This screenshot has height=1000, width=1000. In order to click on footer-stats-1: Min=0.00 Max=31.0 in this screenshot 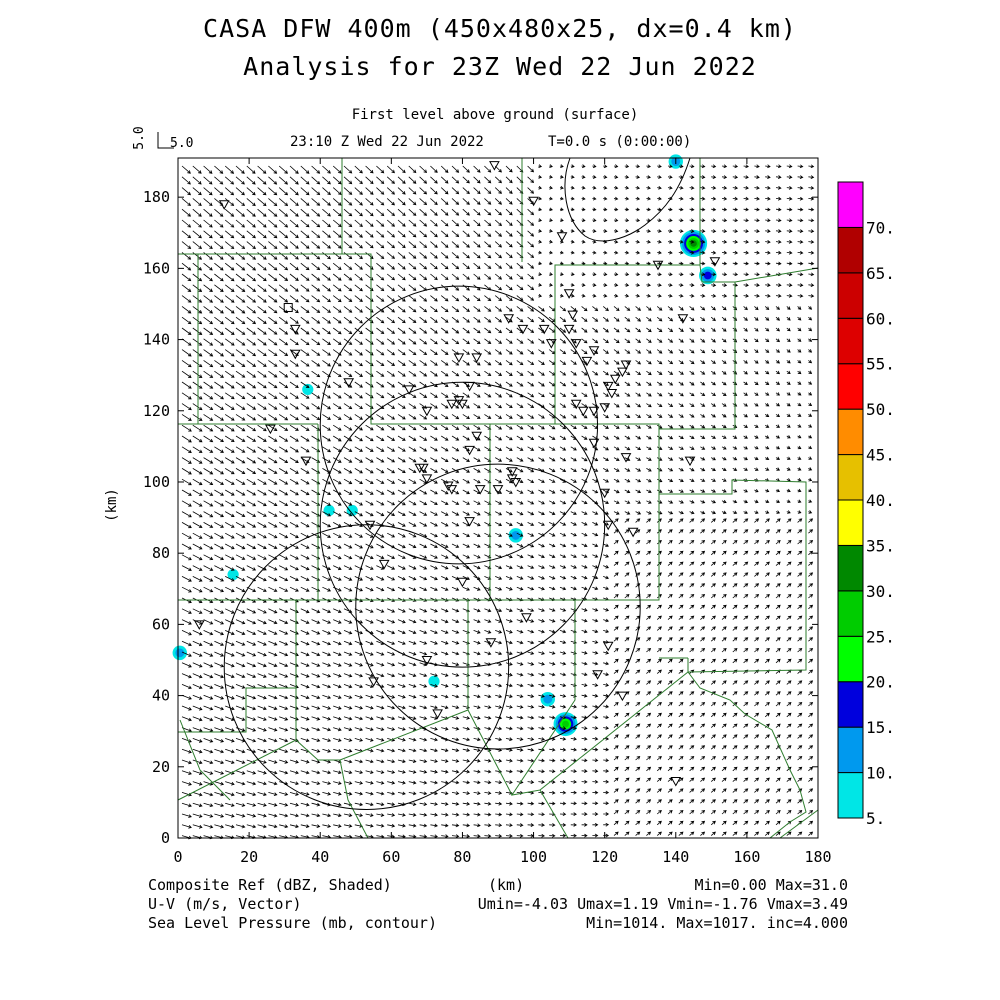, I will do `click(771, 885)`.